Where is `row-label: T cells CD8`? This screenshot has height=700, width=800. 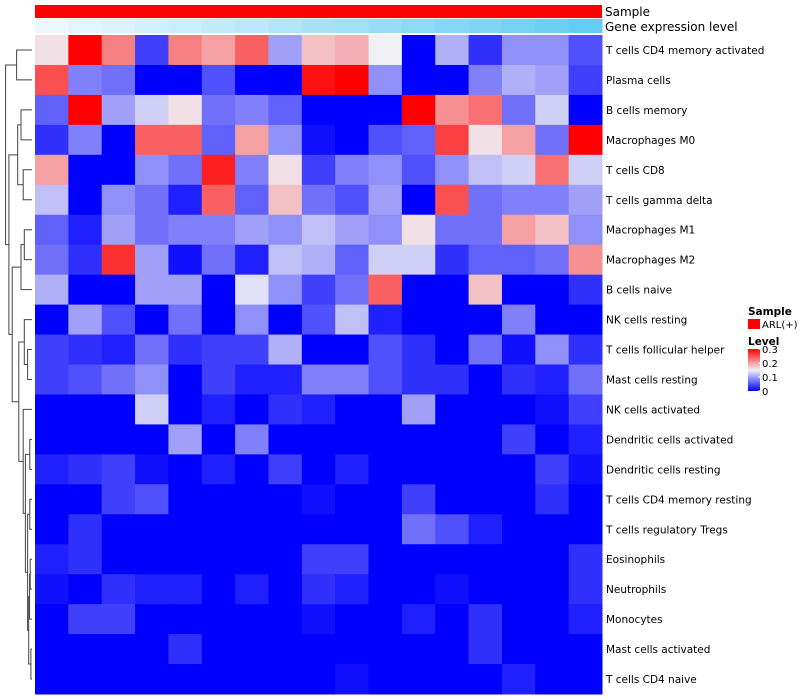
row-label: T cells CD8 is located at coordinates (635, 171).